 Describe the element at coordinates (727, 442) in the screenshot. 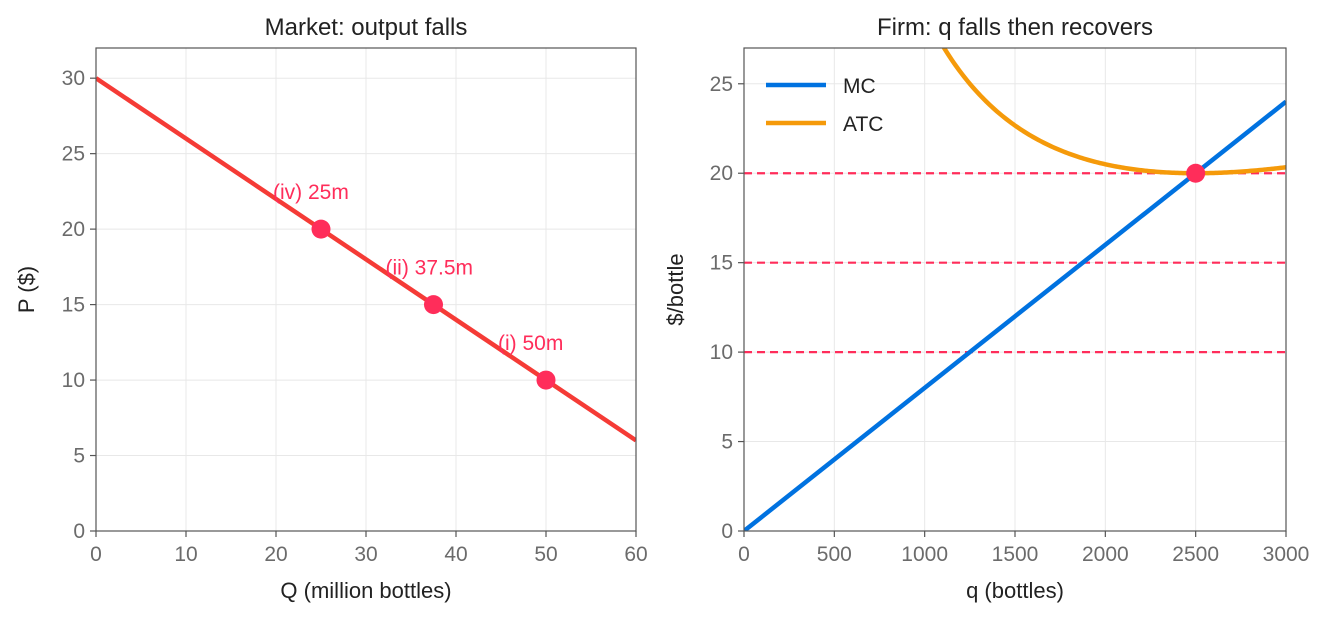

I see `firm-y-tick-label: 5` at that location.